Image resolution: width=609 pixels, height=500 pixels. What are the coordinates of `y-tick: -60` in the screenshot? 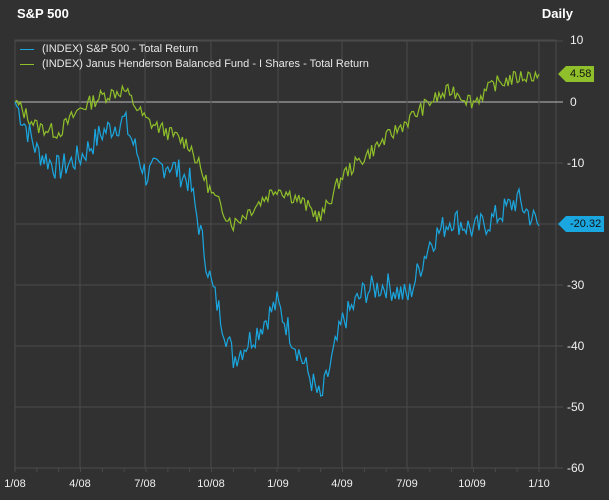 It's located at (576, 468).